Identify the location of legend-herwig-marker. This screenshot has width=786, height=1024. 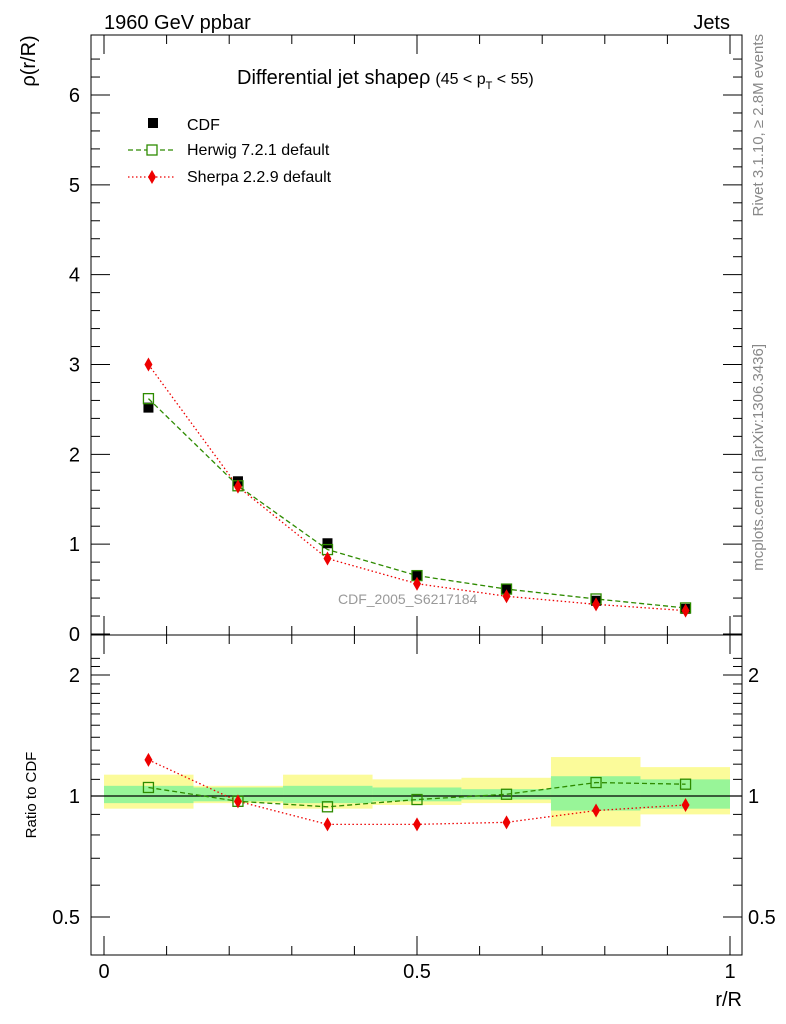
(152, 150).